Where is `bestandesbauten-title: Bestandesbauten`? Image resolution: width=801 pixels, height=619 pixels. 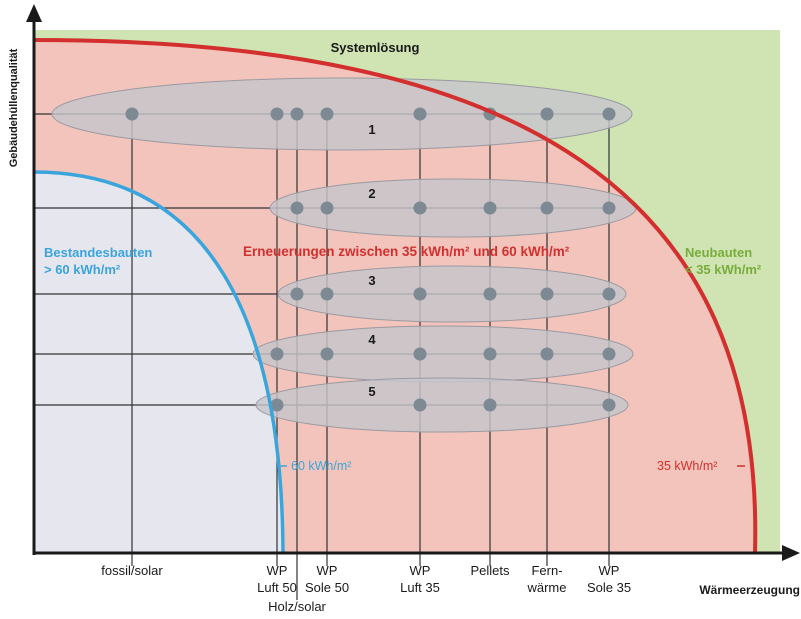
bestandesbauten-title: Bestandesbauten is located at coordinates (98, 252).